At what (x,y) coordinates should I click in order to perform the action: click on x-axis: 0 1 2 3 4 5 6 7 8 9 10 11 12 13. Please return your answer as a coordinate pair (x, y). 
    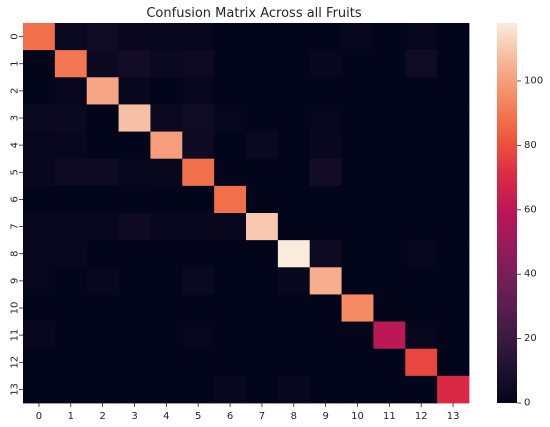
    Looking at the image, I should click on (248, 412).